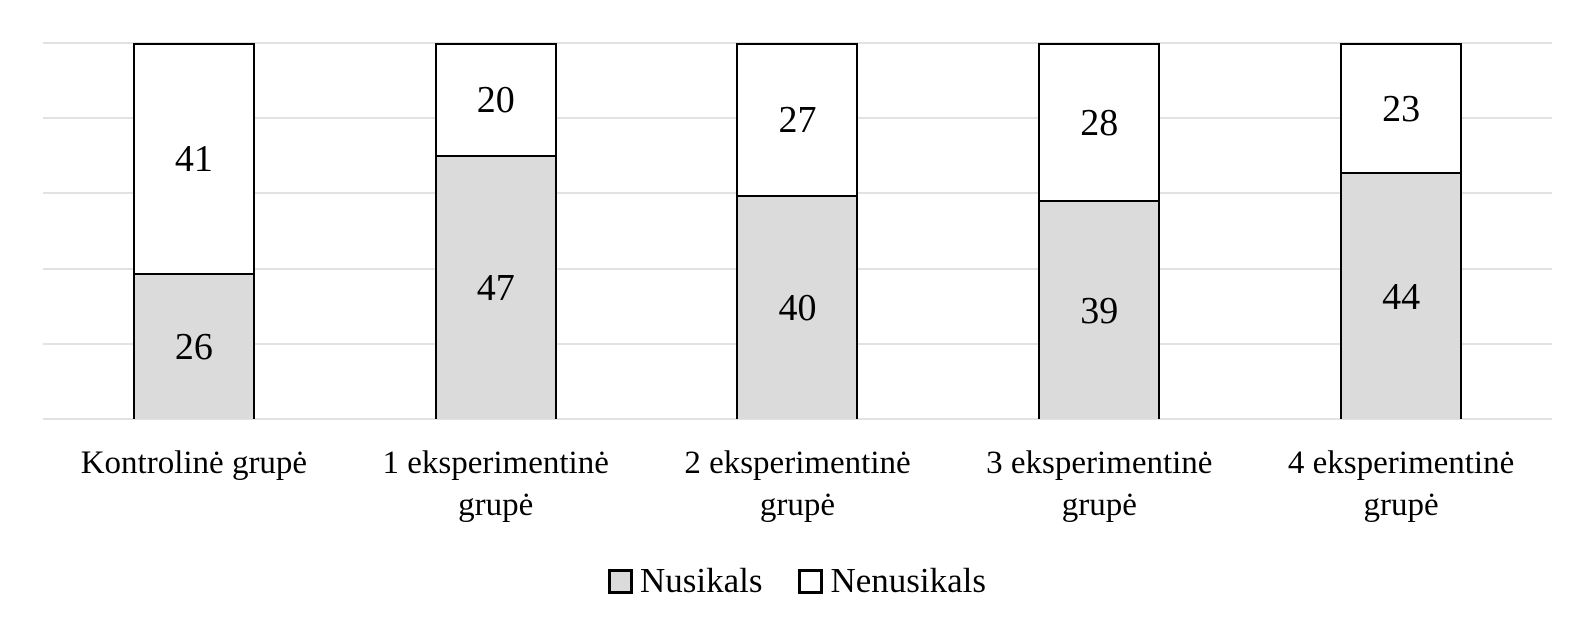 This screenshot has height=640, width=1594. What do you see at coordinates (701, 580) in the screenshot?
I see `legend-label: Nusikals` at bounding box center [701, 580].